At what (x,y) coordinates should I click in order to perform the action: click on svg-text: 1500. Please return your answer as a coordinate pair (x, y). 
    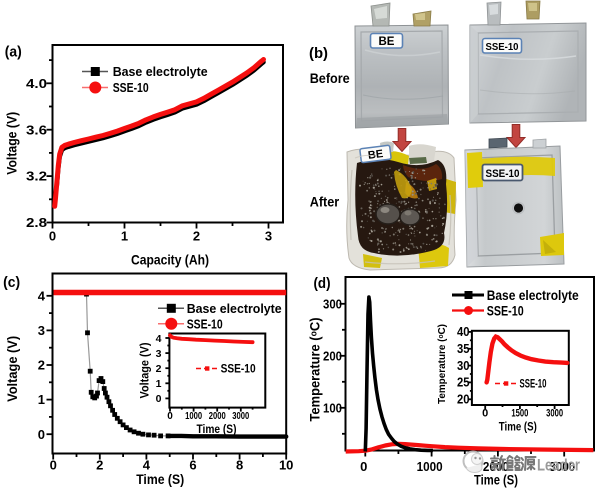
    Looking at the image, I should click on (519, 414).